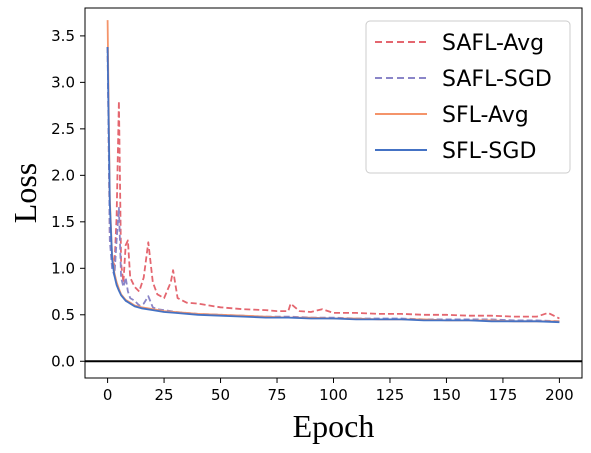 The height and width of the screenshot is (453, 591). Describe the element at coordinates (276, 395) in the screenshot. I see `x-tick-label: 75` at that location.